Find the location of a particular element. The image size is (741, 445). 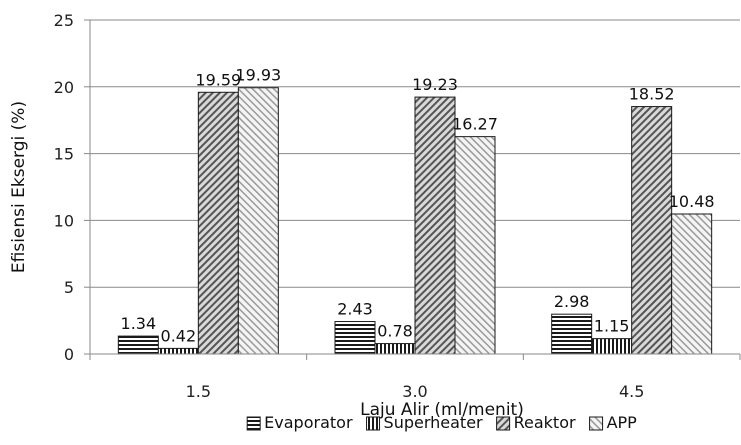

y-tick-label: 15 is located at coordinates (64, 154).